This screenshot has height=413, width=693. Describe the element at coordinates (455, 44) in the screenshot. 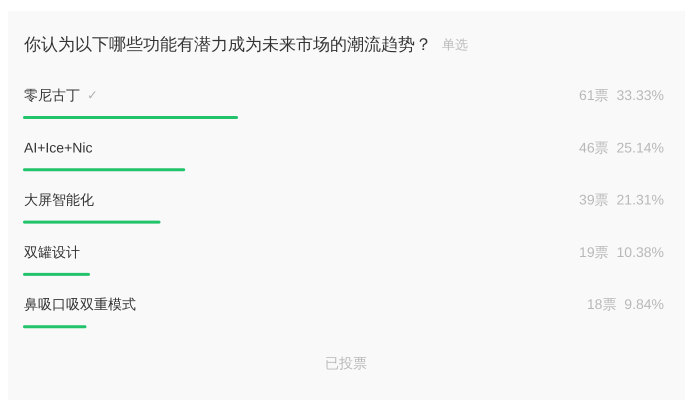

I see `subtitle: 单选` at that location.